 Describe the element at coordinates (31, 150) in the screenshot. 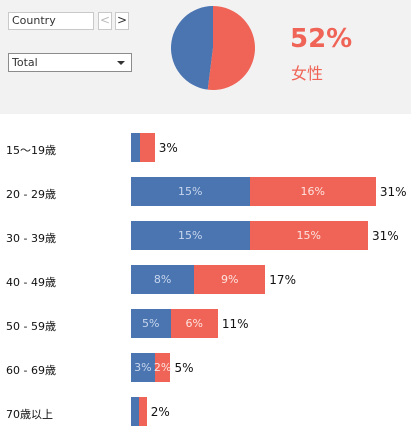

I see `age-group-label: 15〜19歳` at that location.